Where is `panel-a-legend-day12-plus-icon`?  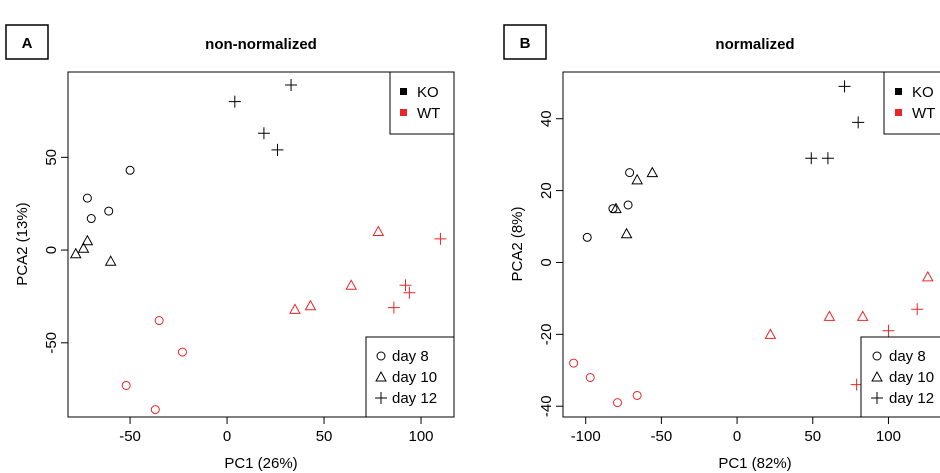 panel-a-legend-day12-plus-icon is located at coordinates (381, 398).